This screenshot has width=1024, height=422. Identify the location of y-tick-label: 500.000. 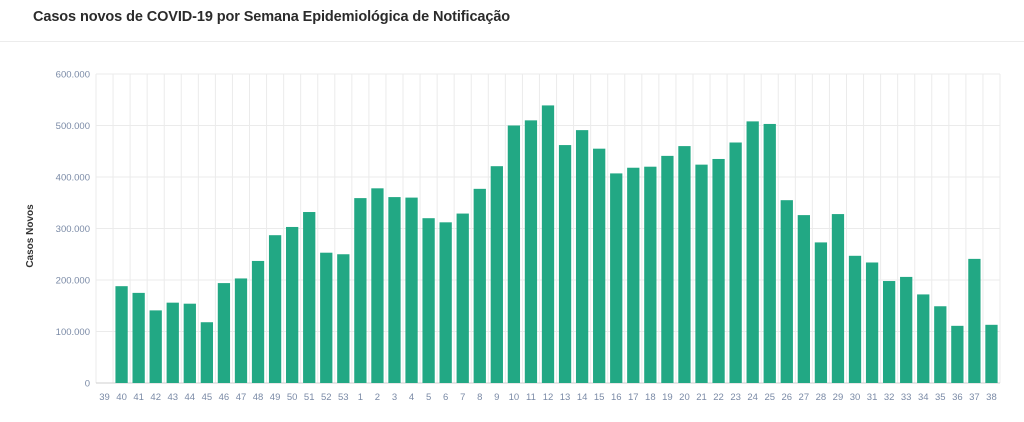
(73, 126).